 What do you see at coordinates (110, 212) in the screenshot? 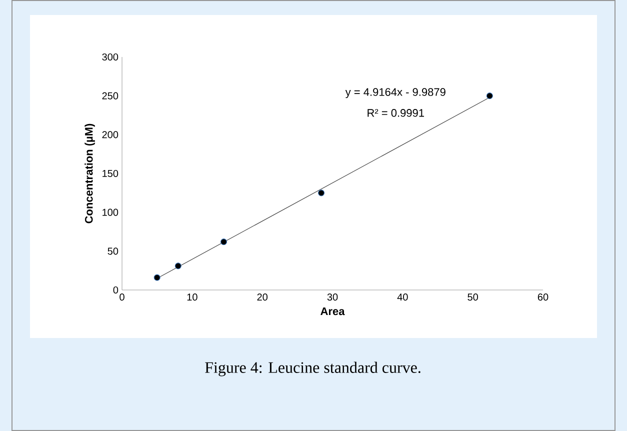
I see `y-tick-label: 100` at bounding box center [110, 212].